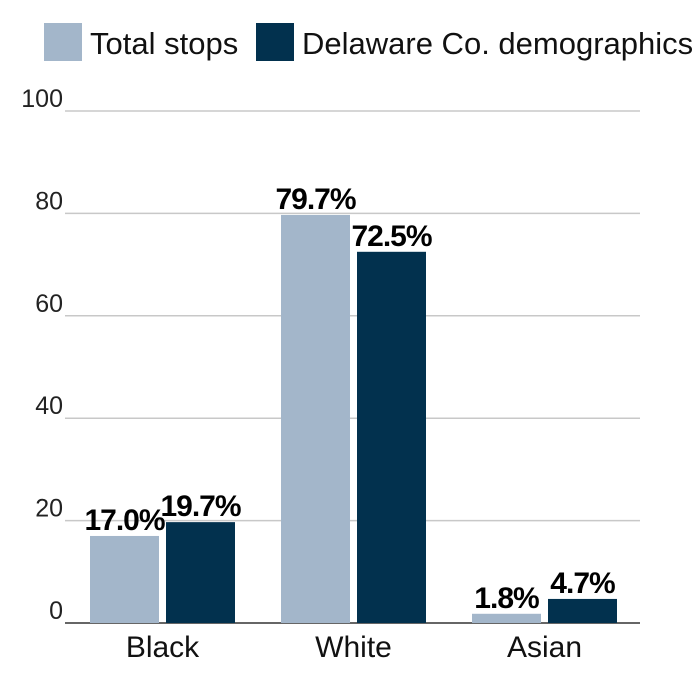 This screenshot has height=682, width=700. What do you see at coordinates (49, 406) in the screenshot?
I see `y-tick-label-2: 40` at bounding box center [49, 406].